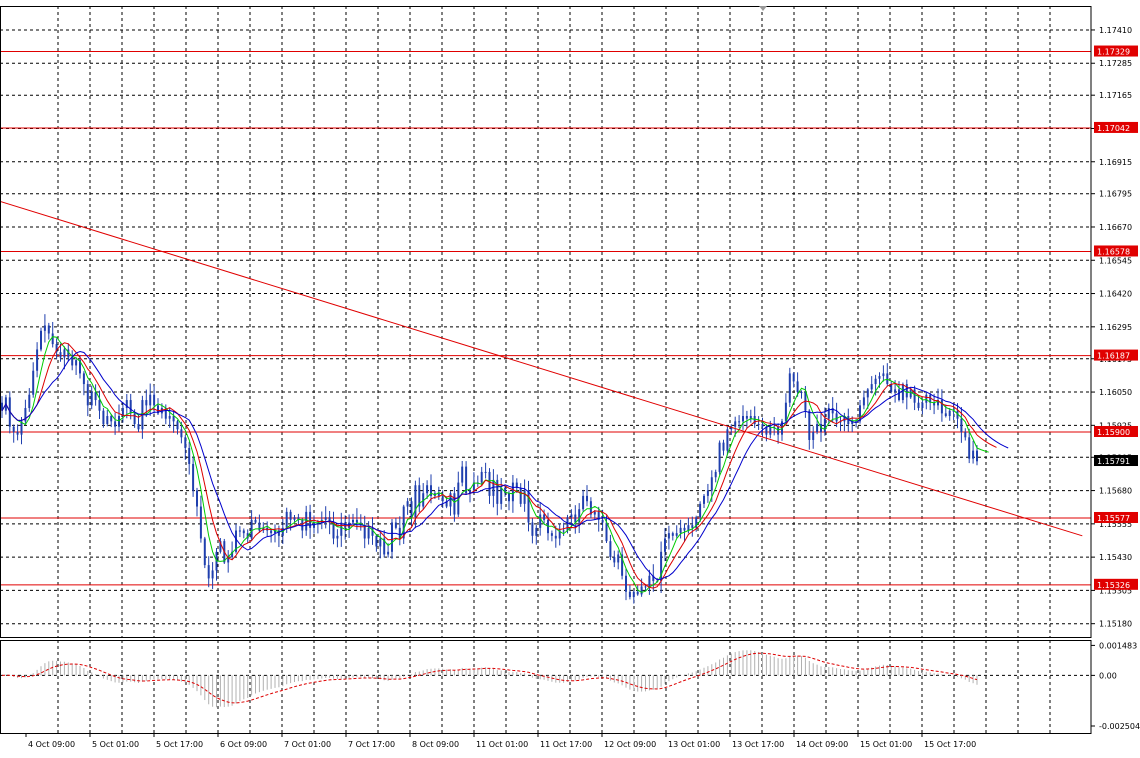  Describe the element at coordinates (1108, 675) in the screenshot. I see `osc-tick-label: 0.00` at that location.